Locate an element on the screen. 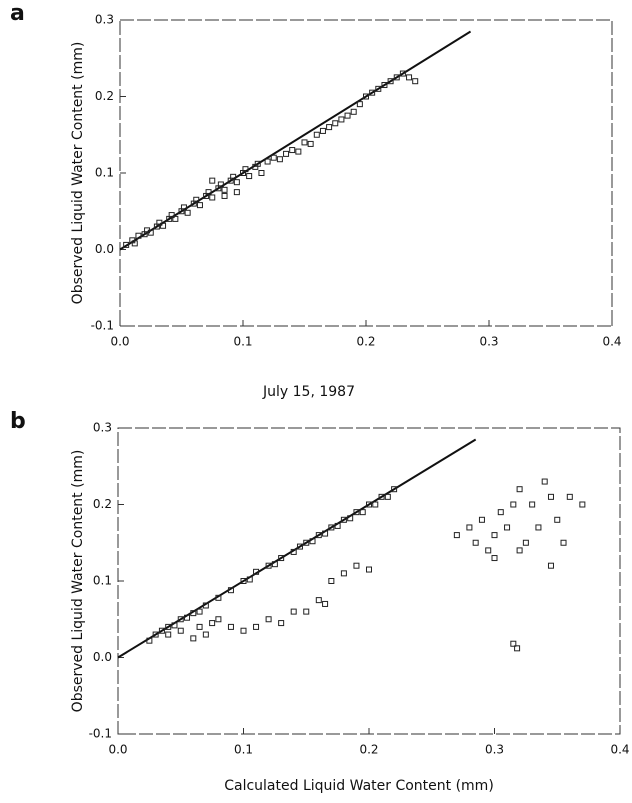 The width and height of the screenshot is (632, 803). x-tick-label: 0.0 is located at coordinates (119, 342).